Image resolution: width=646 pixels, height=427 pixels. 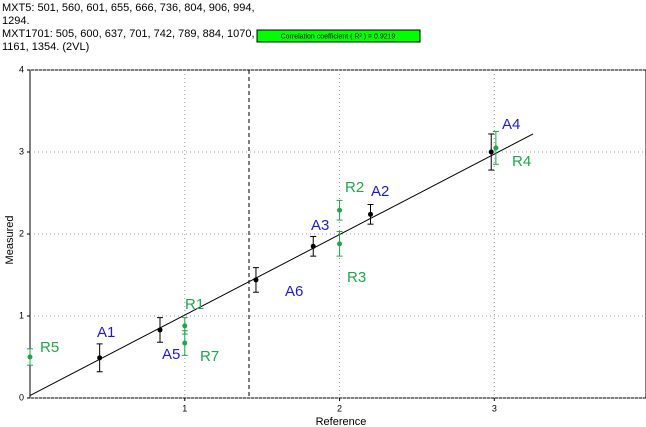 What do you see at coordinates (354, 187) in the screenshot?
I see `point-label: R2` at bounding box center [354, 187].